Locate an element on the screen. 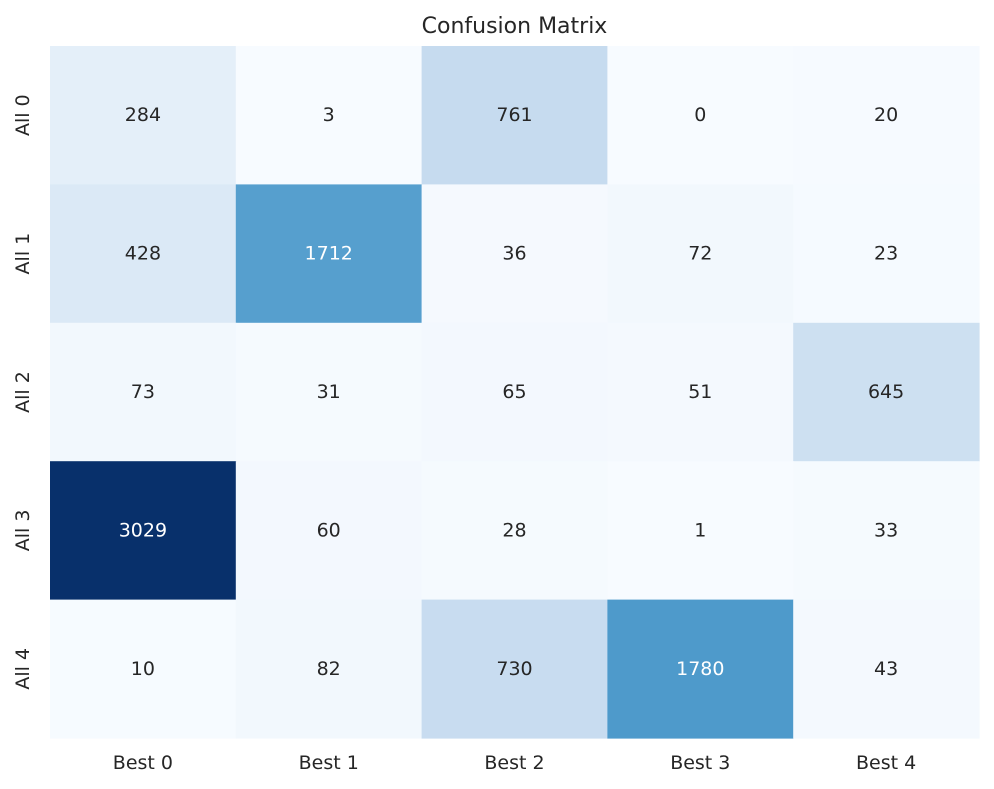 The width and height of the screenshot is (994, 789). cell-value-label: 33 is located at coordinates (886, 530).